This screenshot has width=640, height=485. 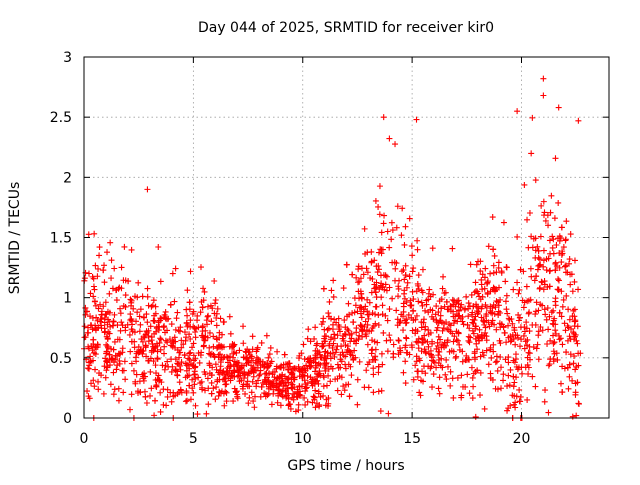 What do you see at coordinates (15, 238) in the screenshot?
I see `y-axis-label: SRMTID / TECUs` at bounding box center [15, 238].